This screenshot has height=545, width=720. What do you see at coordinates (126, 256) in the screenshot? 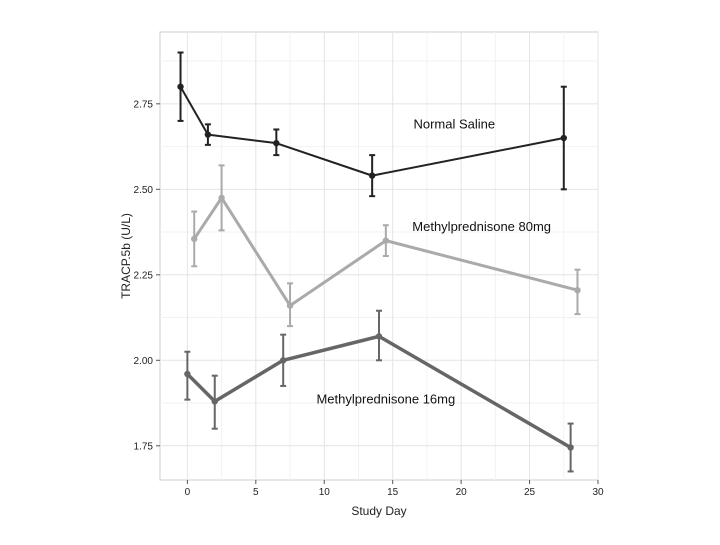
I see `y-axis-title: TRACP.5b (U/L)` at bounding box center [126, 256].